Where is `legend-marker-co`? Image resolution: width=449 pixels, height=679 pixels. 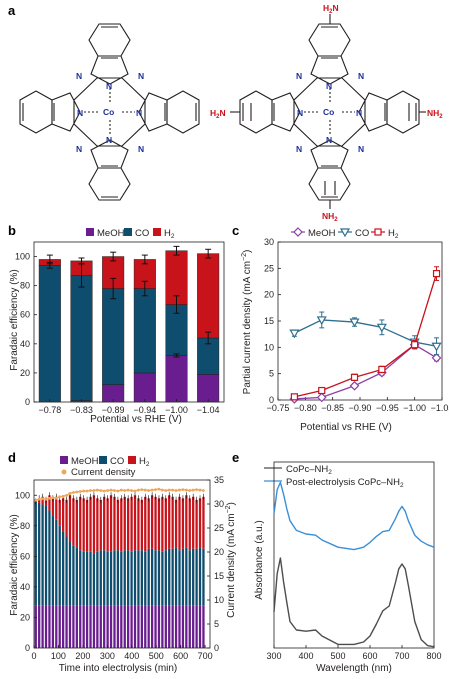 legend-marker-co is located at coordinates (345, 233).